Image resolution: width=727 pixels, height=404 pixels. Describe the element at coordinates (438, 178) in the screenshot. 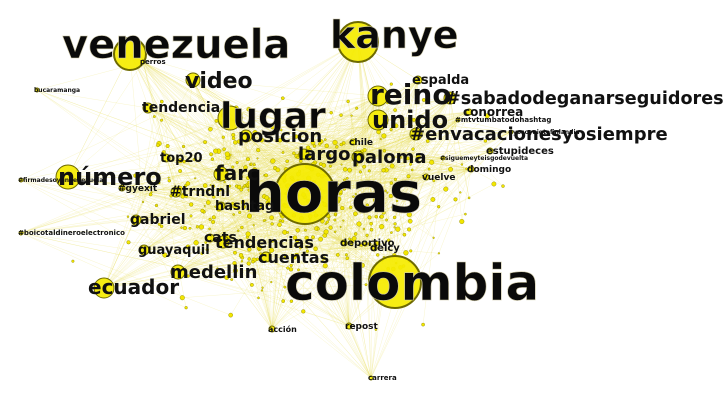

I see `term-label: vuelve` at that location.